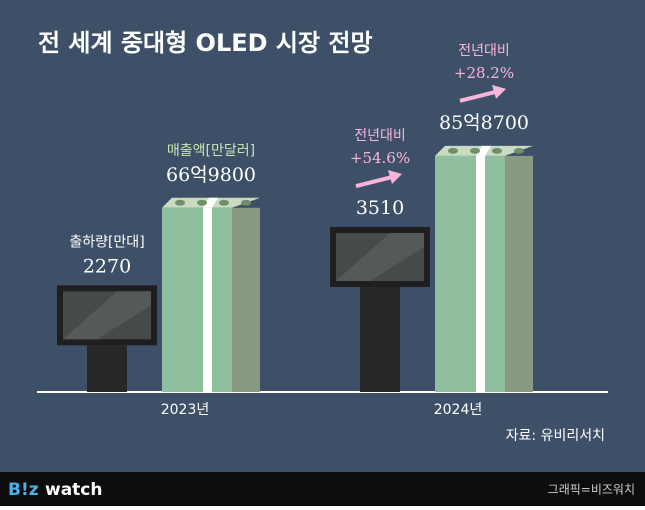 The width and height of the screenshot is (645, 510). I want to click on x-tick-label: 2024년, so click(458, 410).